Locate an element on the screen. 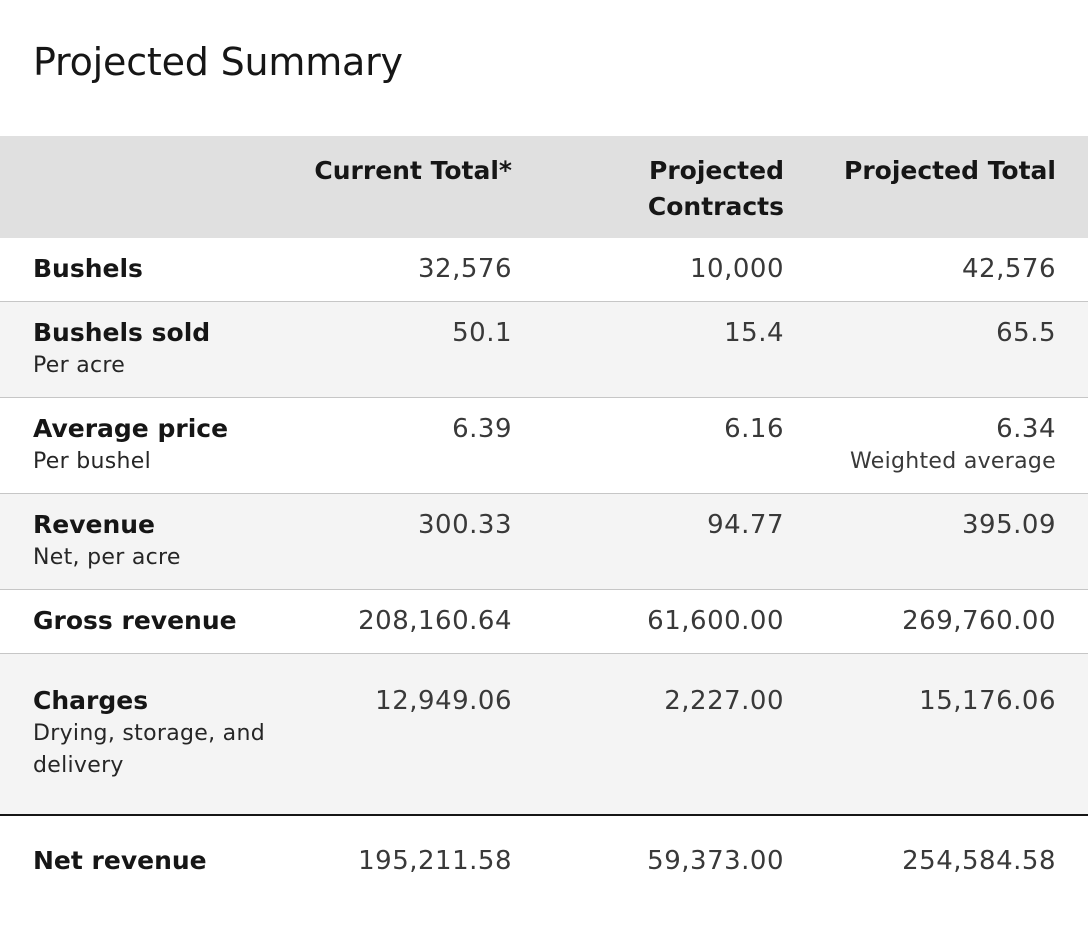  row-label: Net revenue is located at coordinates (120, 860).